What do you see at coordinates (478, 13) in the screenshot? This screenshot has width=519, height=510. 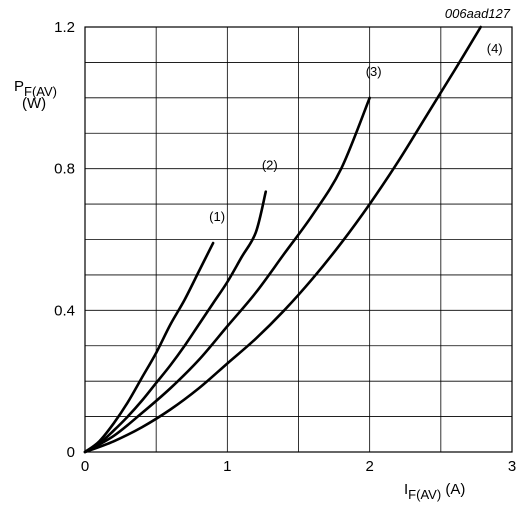 I see `figure-code: 006aad127` at bounding box center [478, 13].